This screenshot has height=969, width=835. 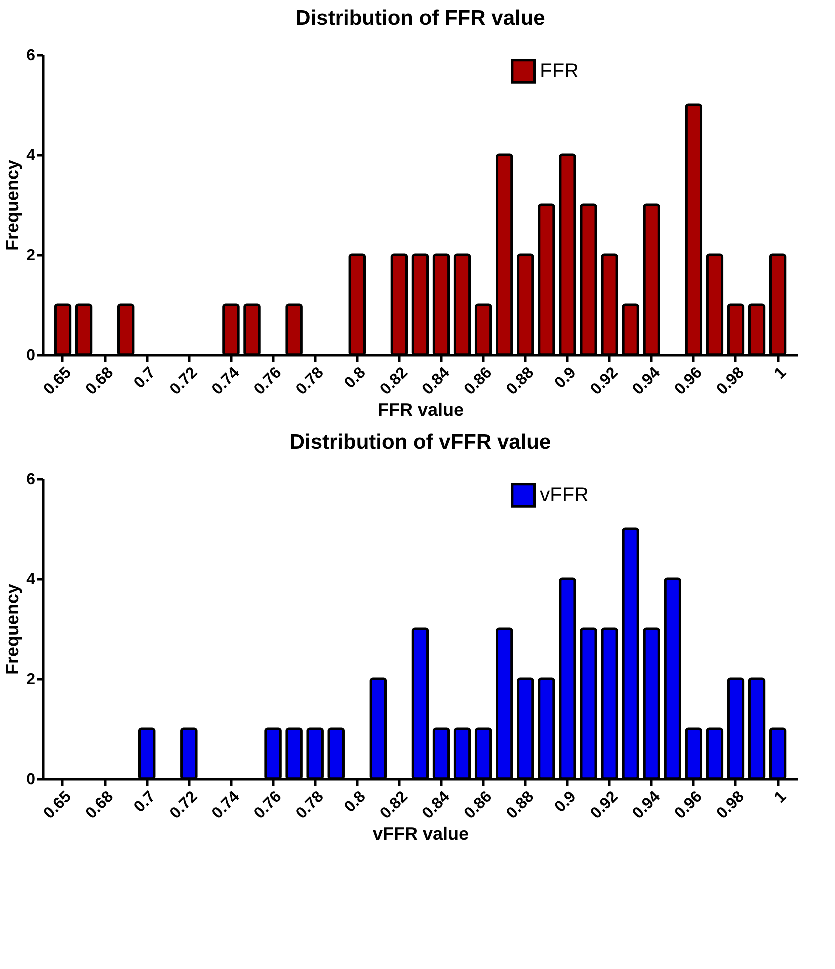 I want to click on chart-title: Distribution of FFR value, so click(x=421, y=18).